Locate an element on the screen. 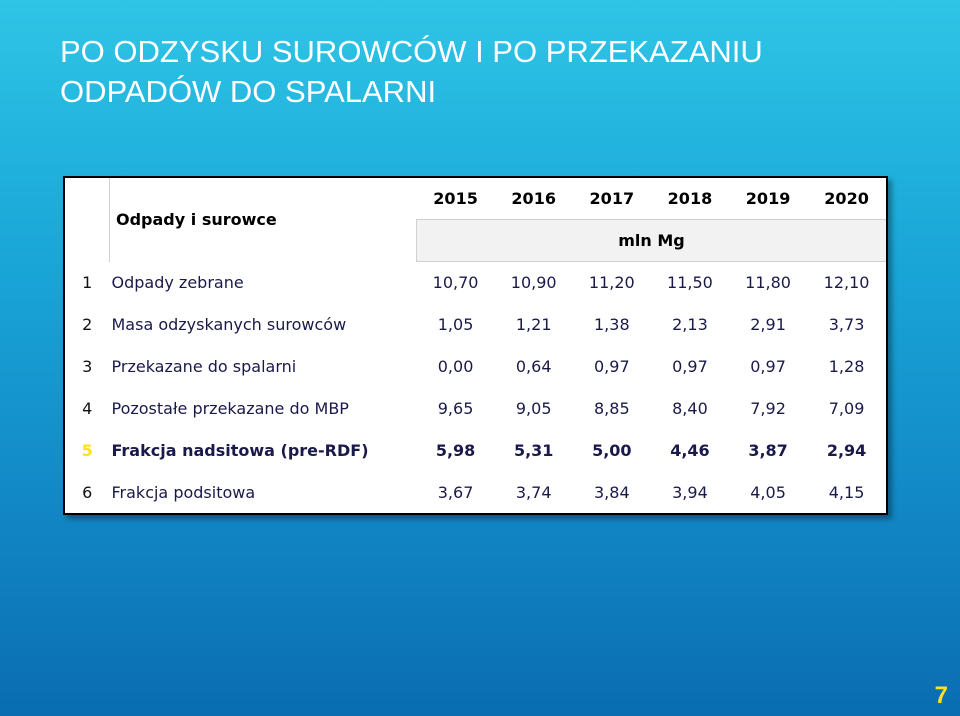 The height and width of the screenshot is (716, 960). row-value: 1,05 is located at coordinates (455, 324).